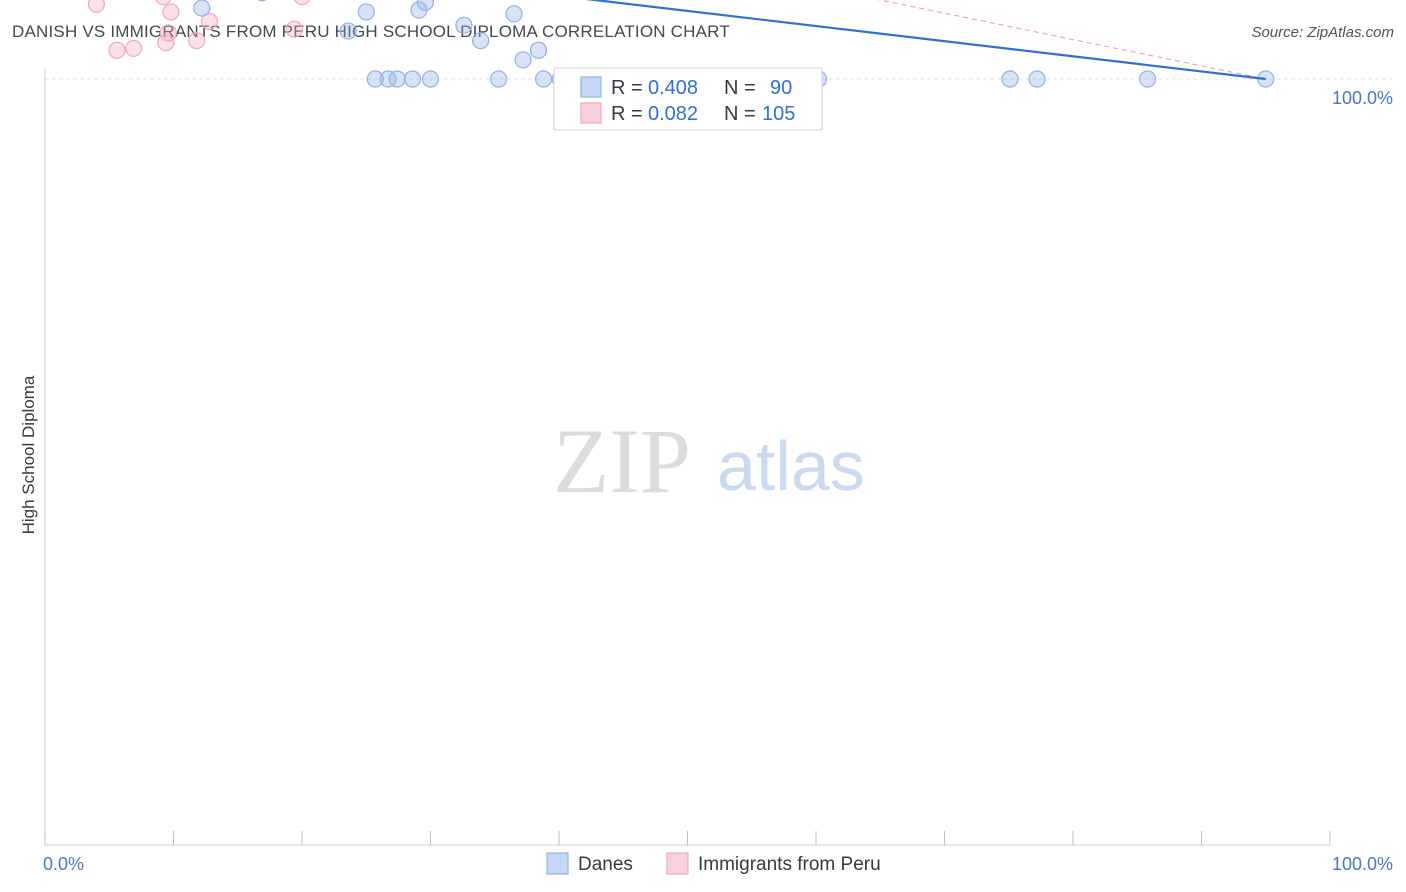  Describe the element at coordinates (605, 864) in the screenshot. I see `bottom-legend-danes: Danes` at that location.